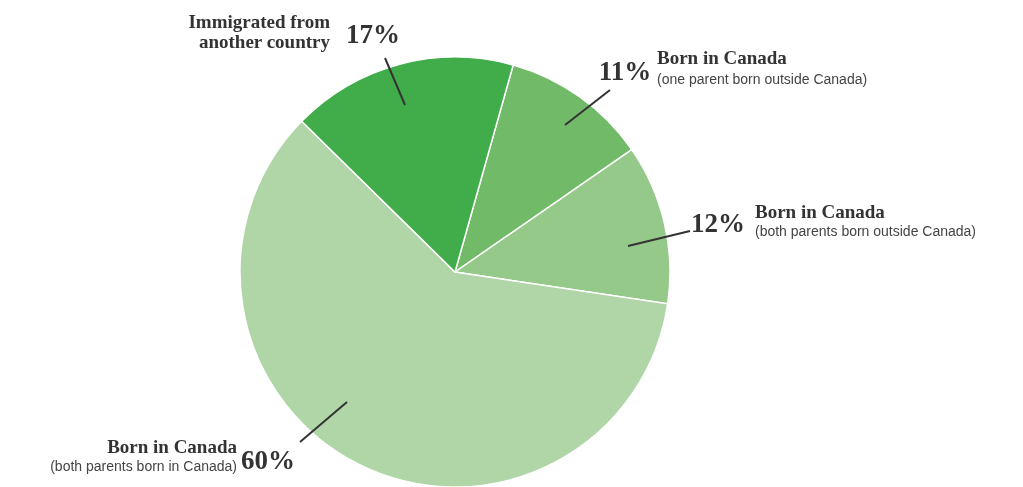  Describe the element at coordinates (625, 71) in the screenshot. I see `data-label: 11%` at that location.